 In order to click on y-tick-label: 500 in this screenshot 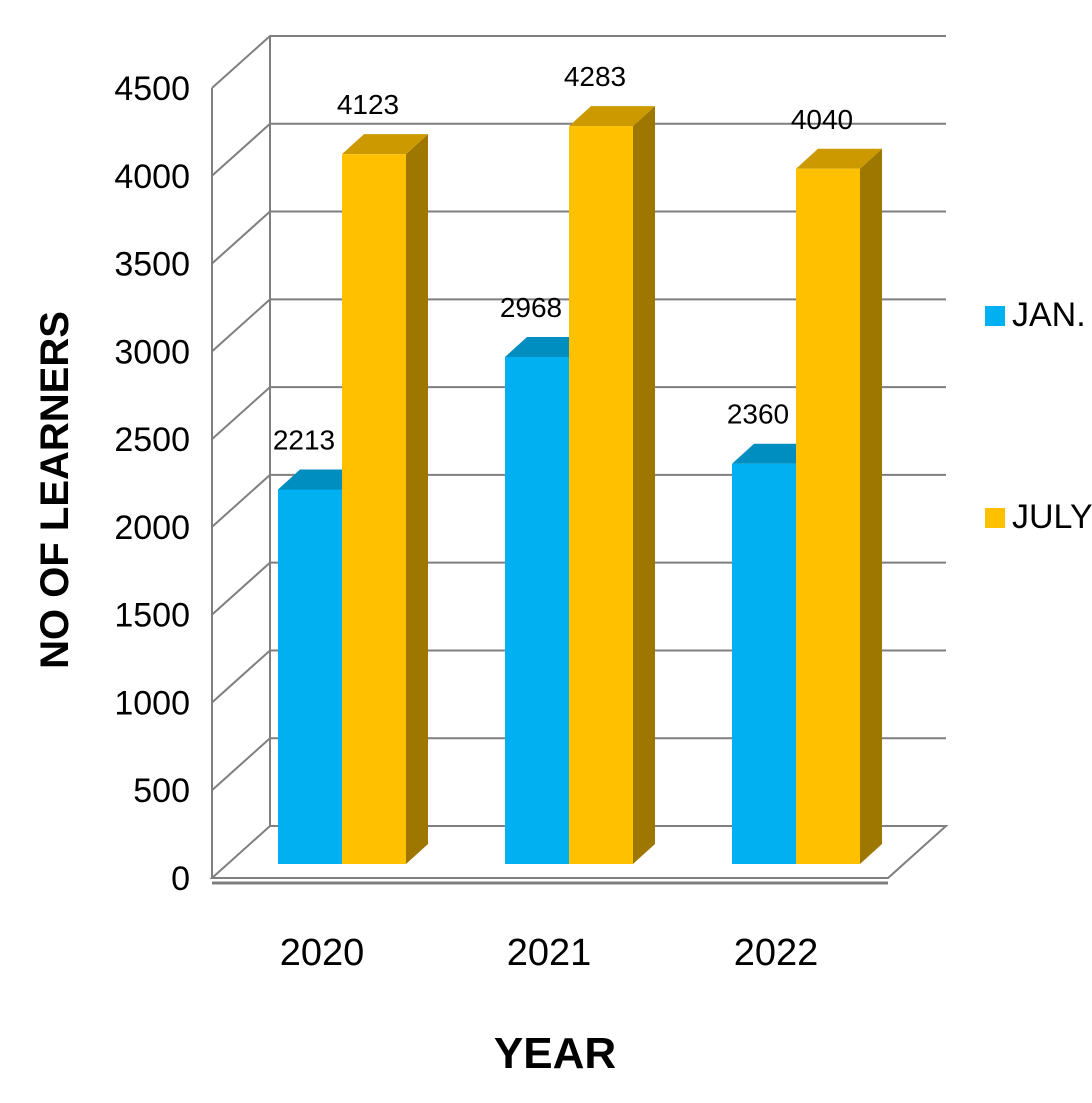, I will do `click(161, 791)`.